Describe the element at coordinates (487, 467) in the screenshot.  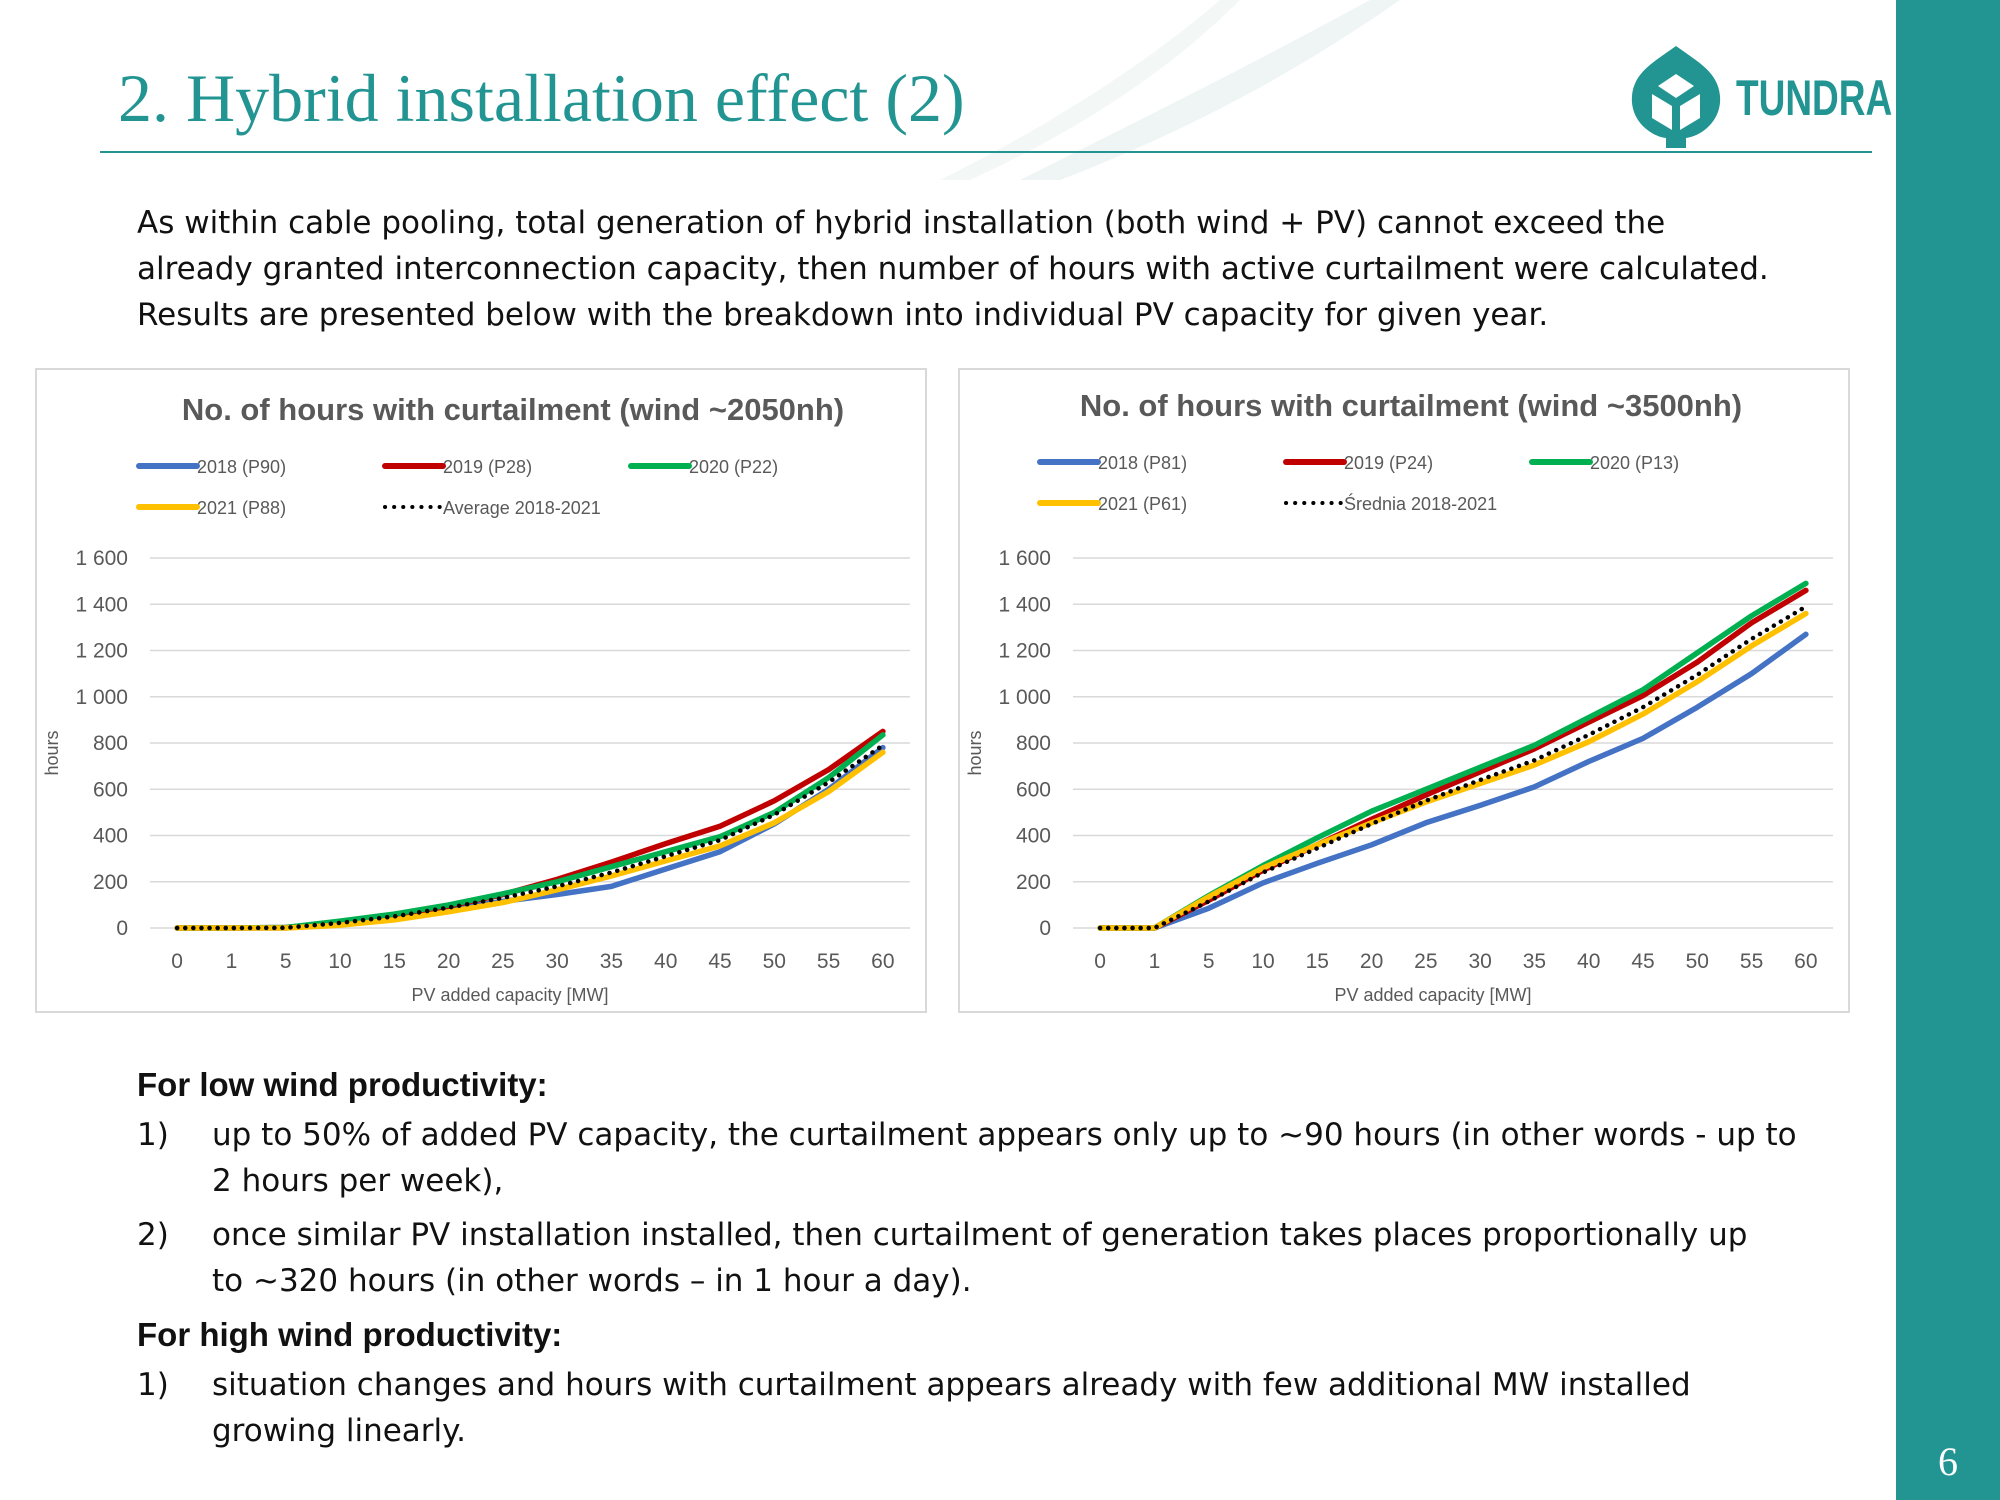
I see `legend-label: 2019 (P28)` at that location.